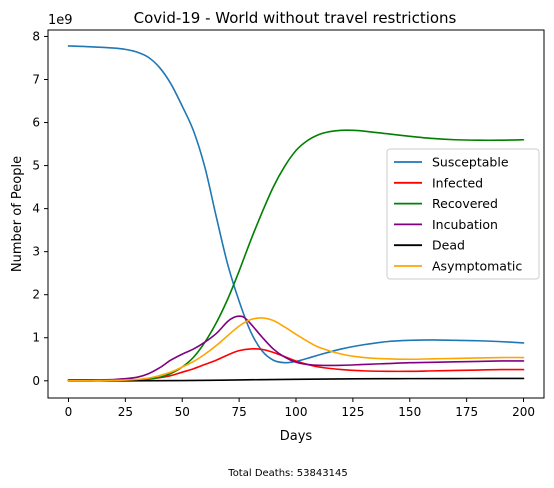 This screenshot has width=554, height=488. What do you see at coordinates (477, 266) in the screenshot?
I see `legend-label-asymptomatic: Asymptomatic` at bounding box center [477, 266].